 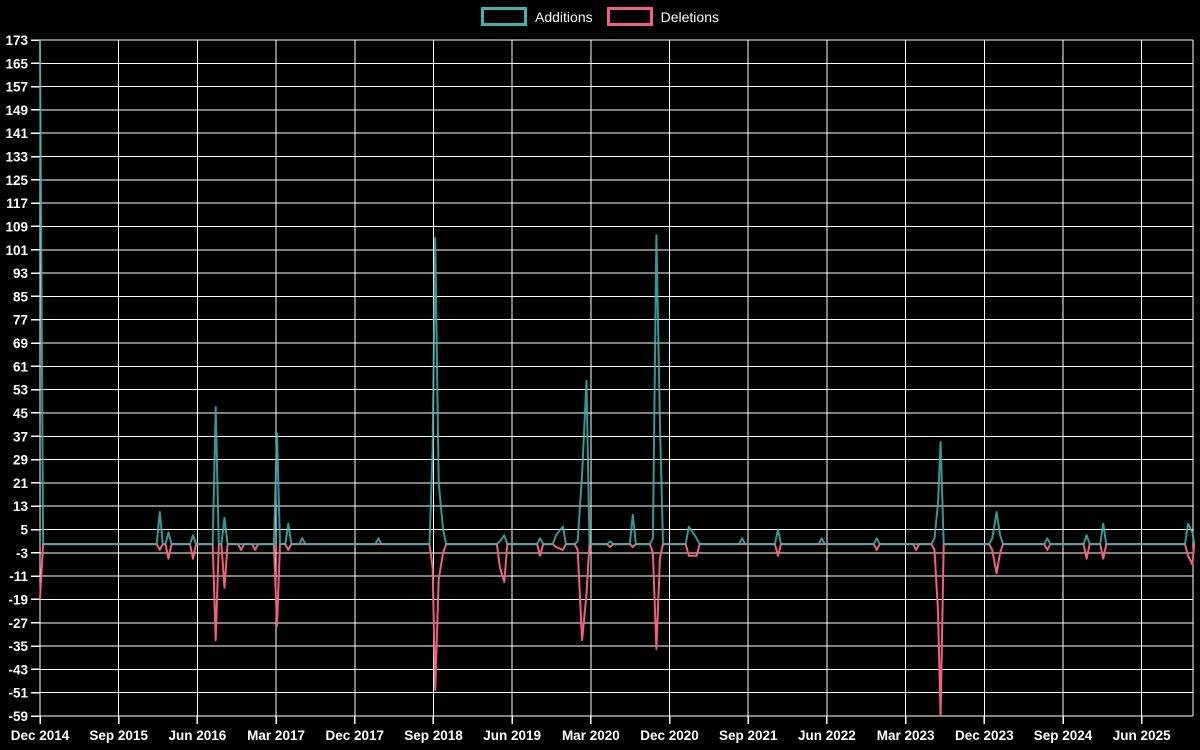 What do you see at coordinates (18, 646) in the screenshot?
I see `svg-text: -35` at bounding box center [18, 646].